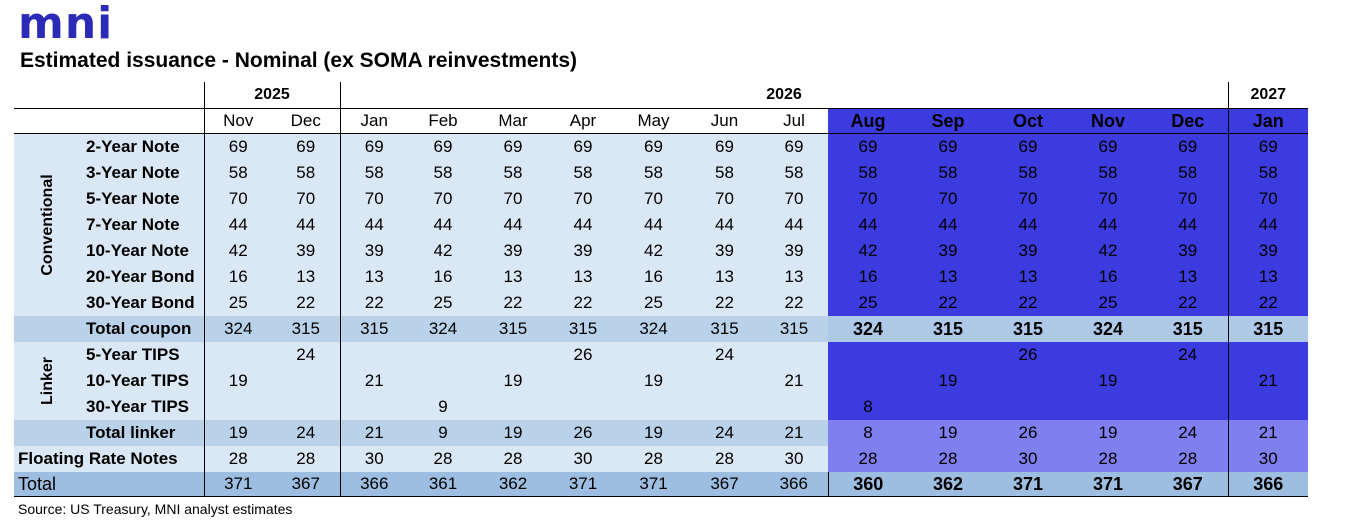 The image size is (1350, 529). Describe the element at coordinates (724, 484) in the screenshot. I see `value-cell: 367` at that location.